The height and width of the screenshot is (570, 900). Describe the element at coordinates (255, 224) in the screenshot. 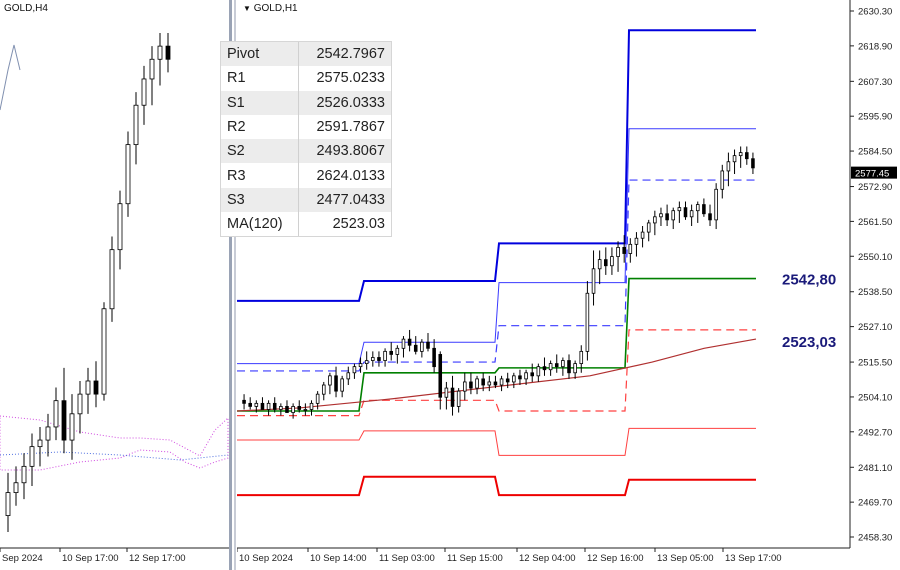

I see `pivot-level-label: MA(120)` at that location.